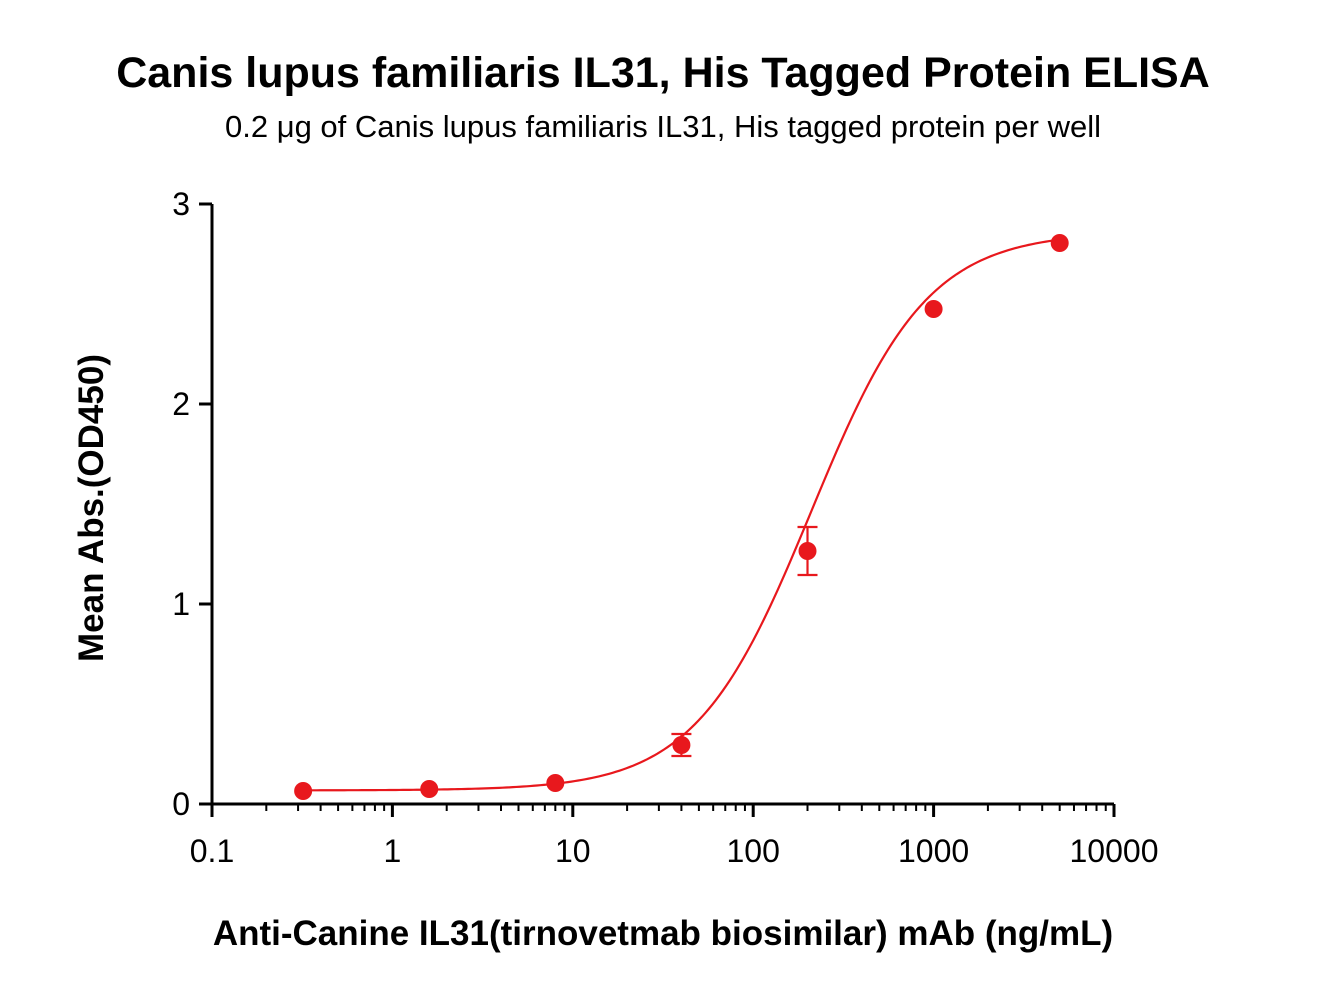  Describe the element at coordinates (91, 508) in the screenshot. I see `y-axis-title: Mean Abs.(OD450)` at that location.